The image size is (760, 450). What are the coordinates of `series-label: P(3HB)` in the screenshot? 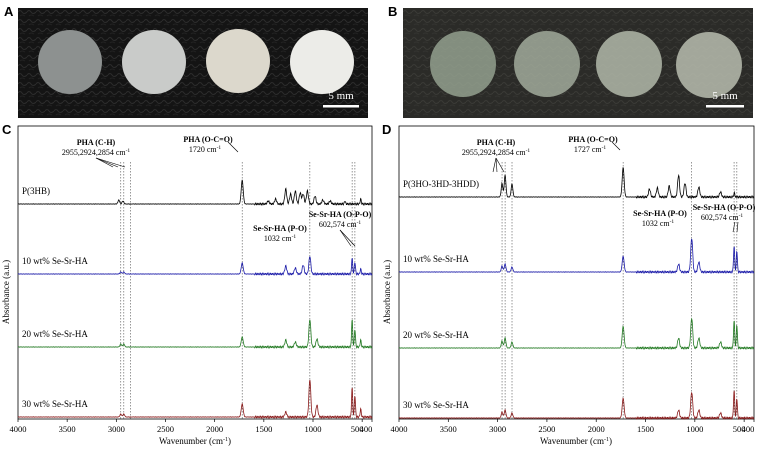 It's located at (36, 191).